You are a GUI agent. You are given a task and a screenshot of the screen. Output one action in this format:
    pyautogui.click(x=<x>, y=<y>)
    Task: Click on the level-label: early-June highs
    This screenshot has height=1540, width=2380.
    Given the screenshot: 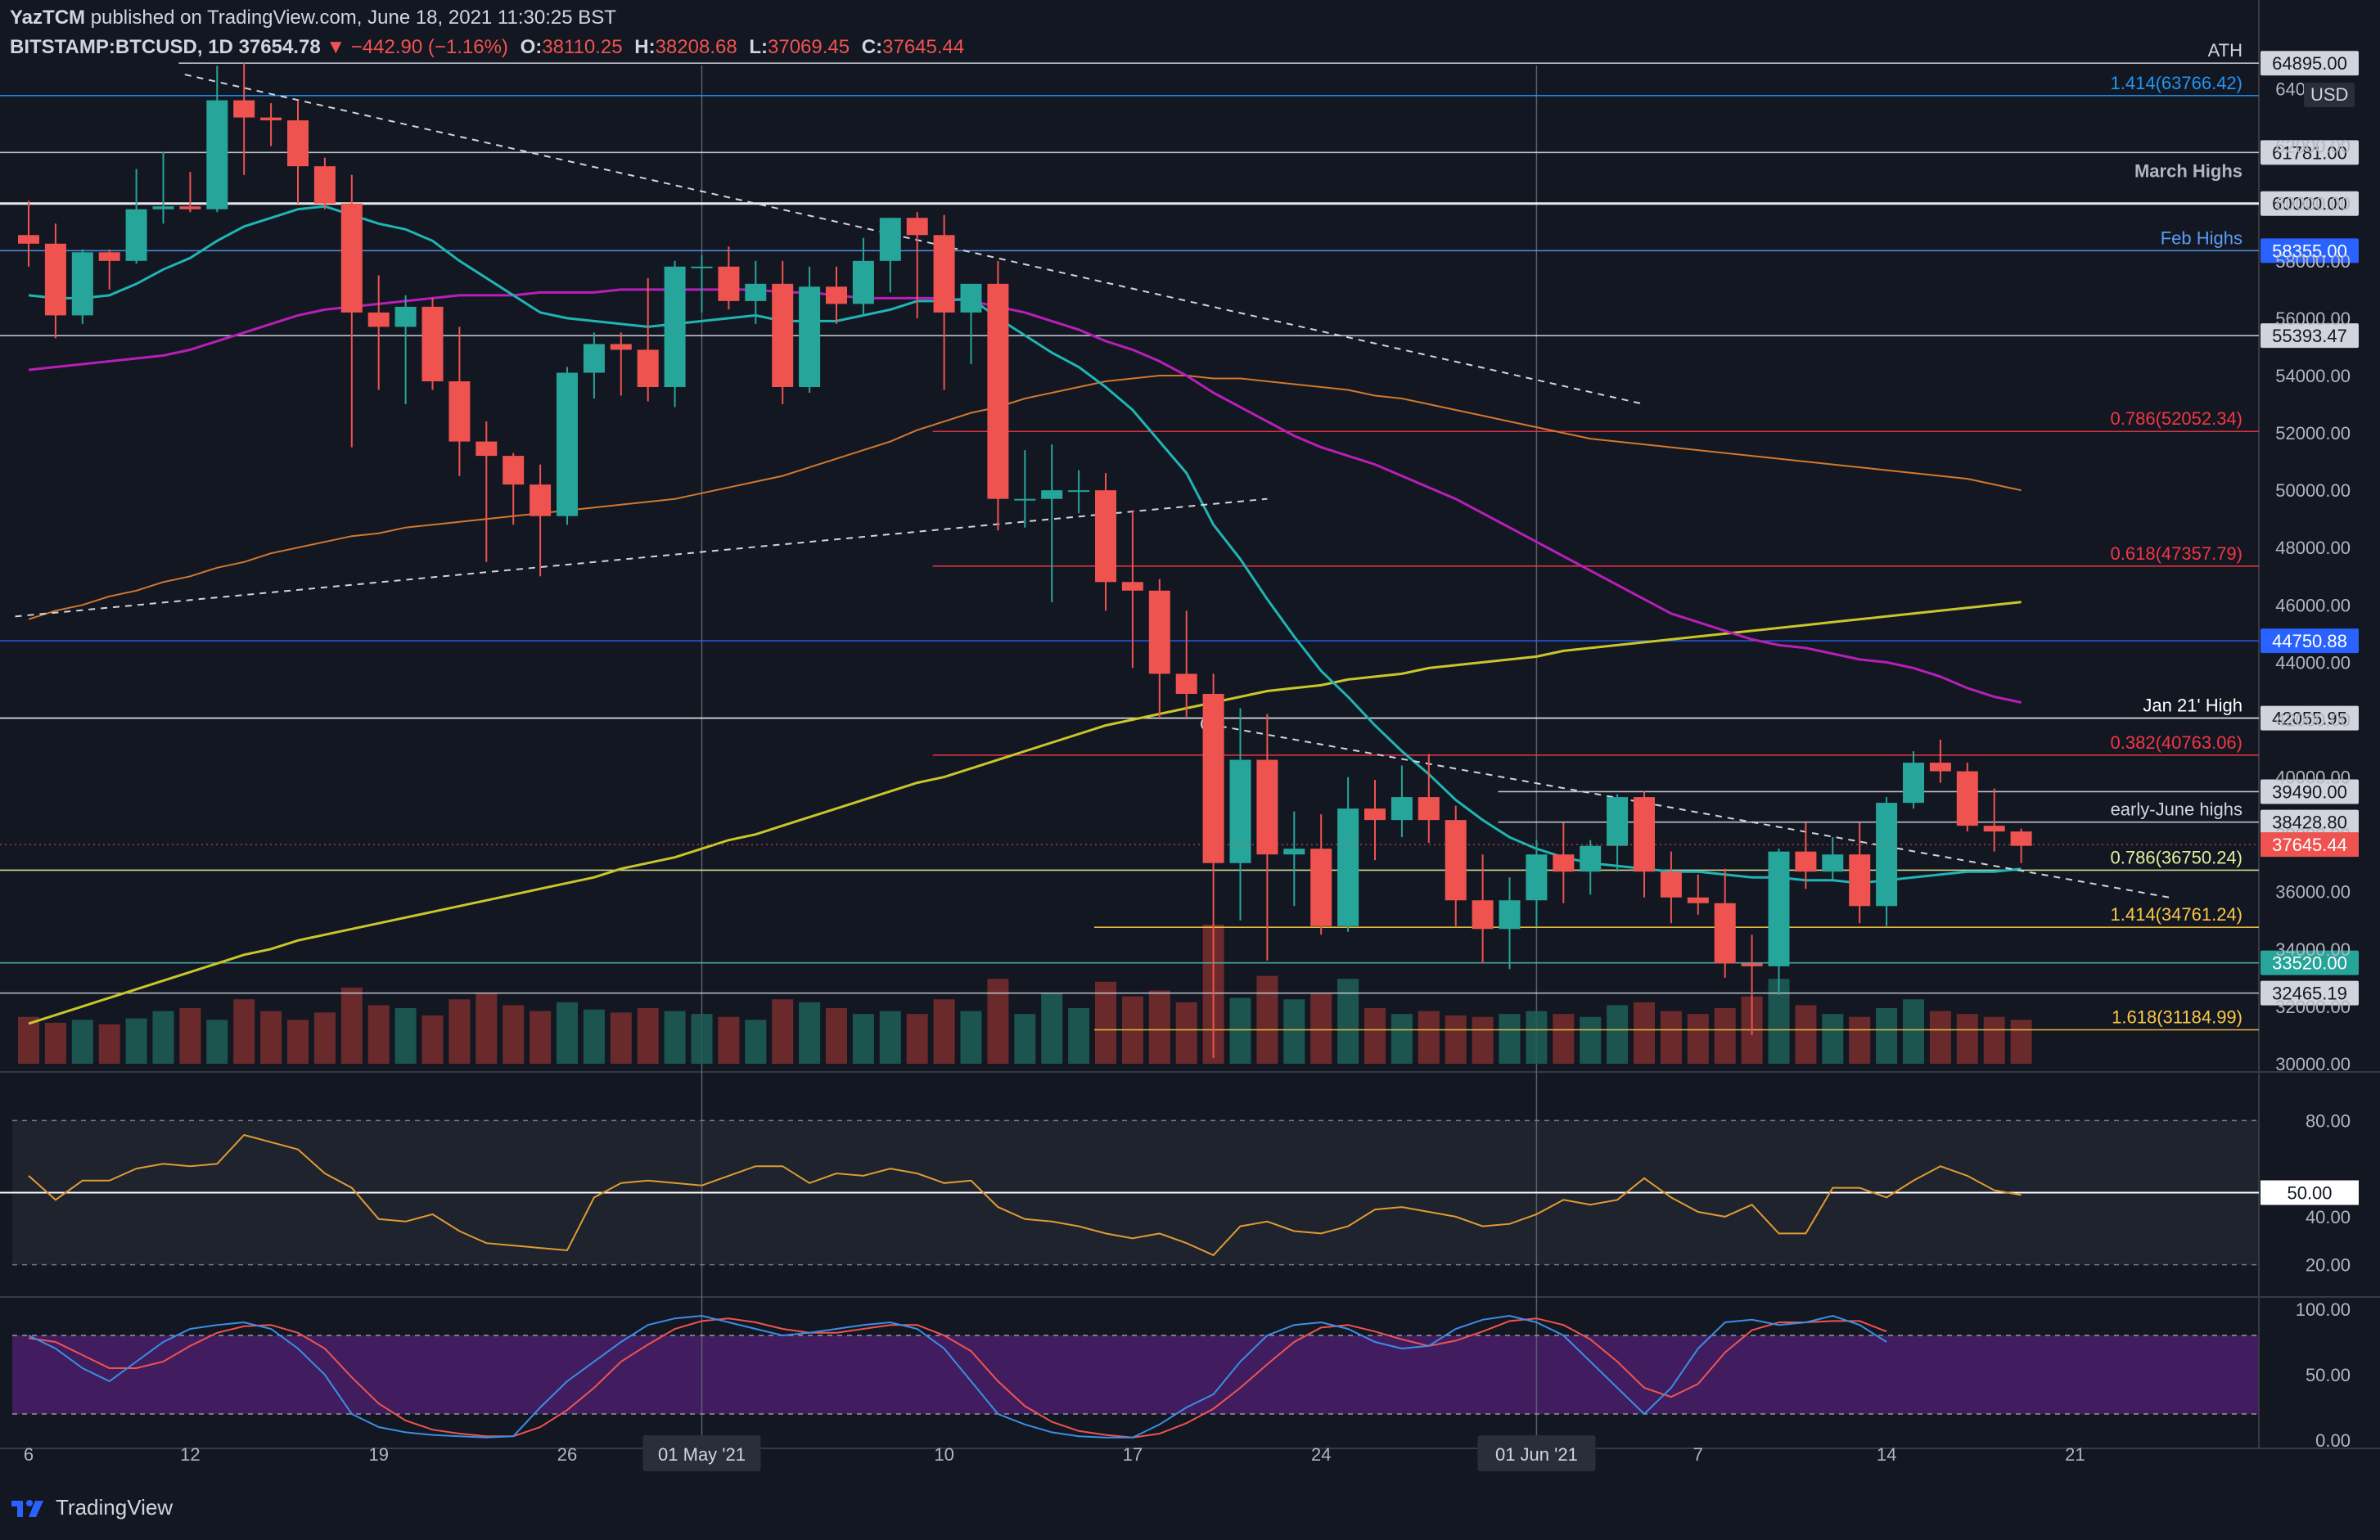 What is the action you would take?
    pyautogui.click(x=2177, y=809)
    